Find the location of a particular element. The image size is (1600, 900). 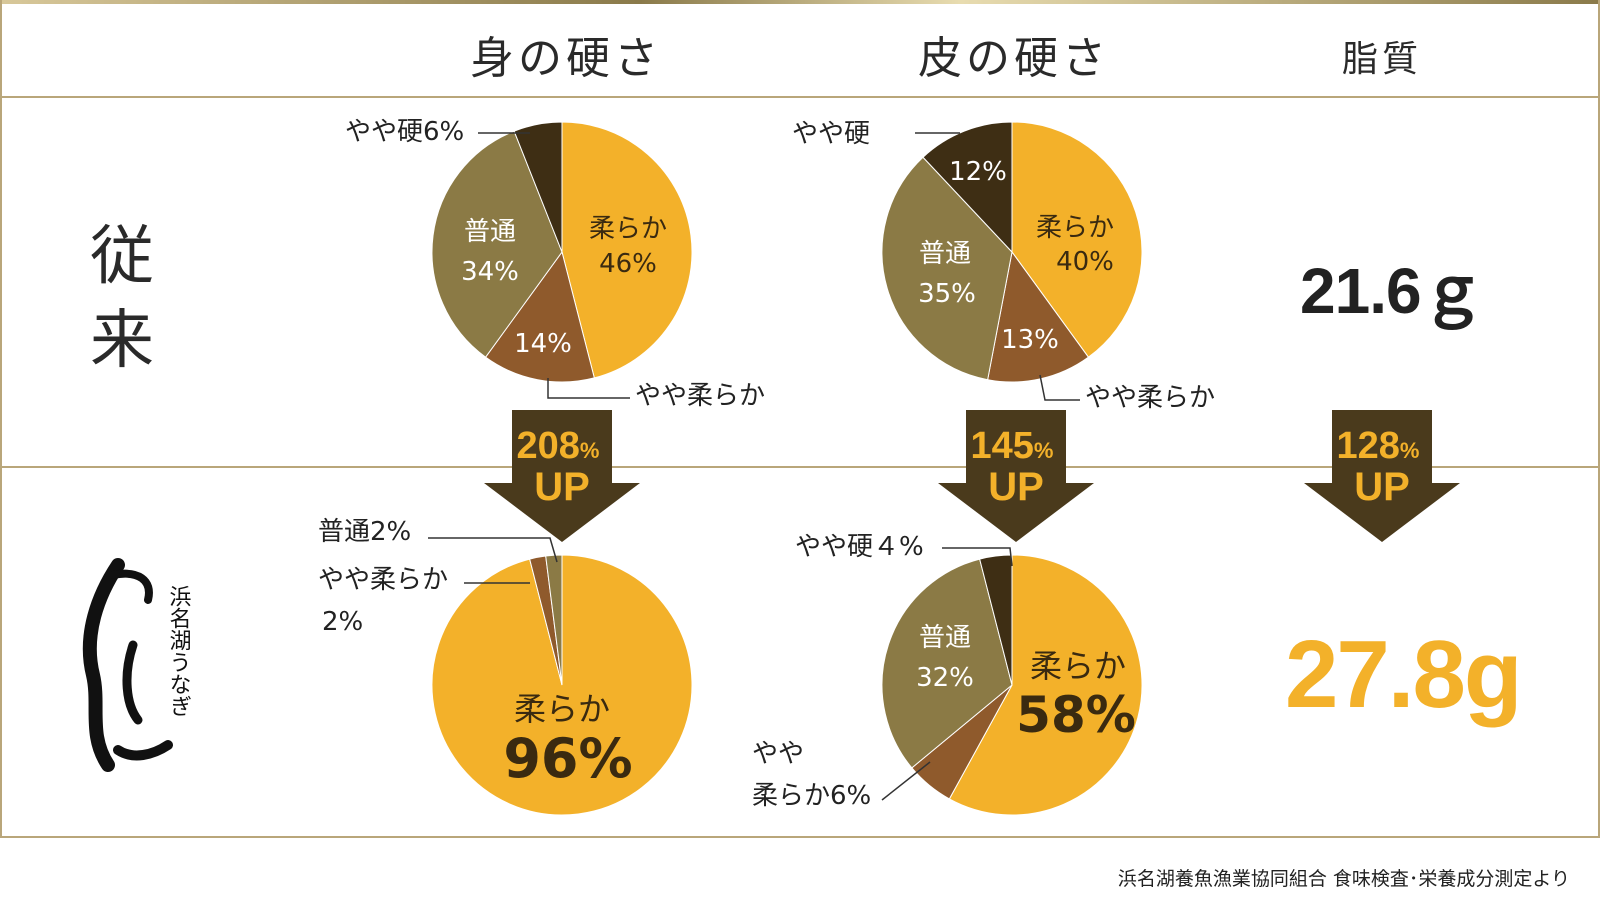

up-arrow-3-up: UP is located at coordinates (1382, 487).